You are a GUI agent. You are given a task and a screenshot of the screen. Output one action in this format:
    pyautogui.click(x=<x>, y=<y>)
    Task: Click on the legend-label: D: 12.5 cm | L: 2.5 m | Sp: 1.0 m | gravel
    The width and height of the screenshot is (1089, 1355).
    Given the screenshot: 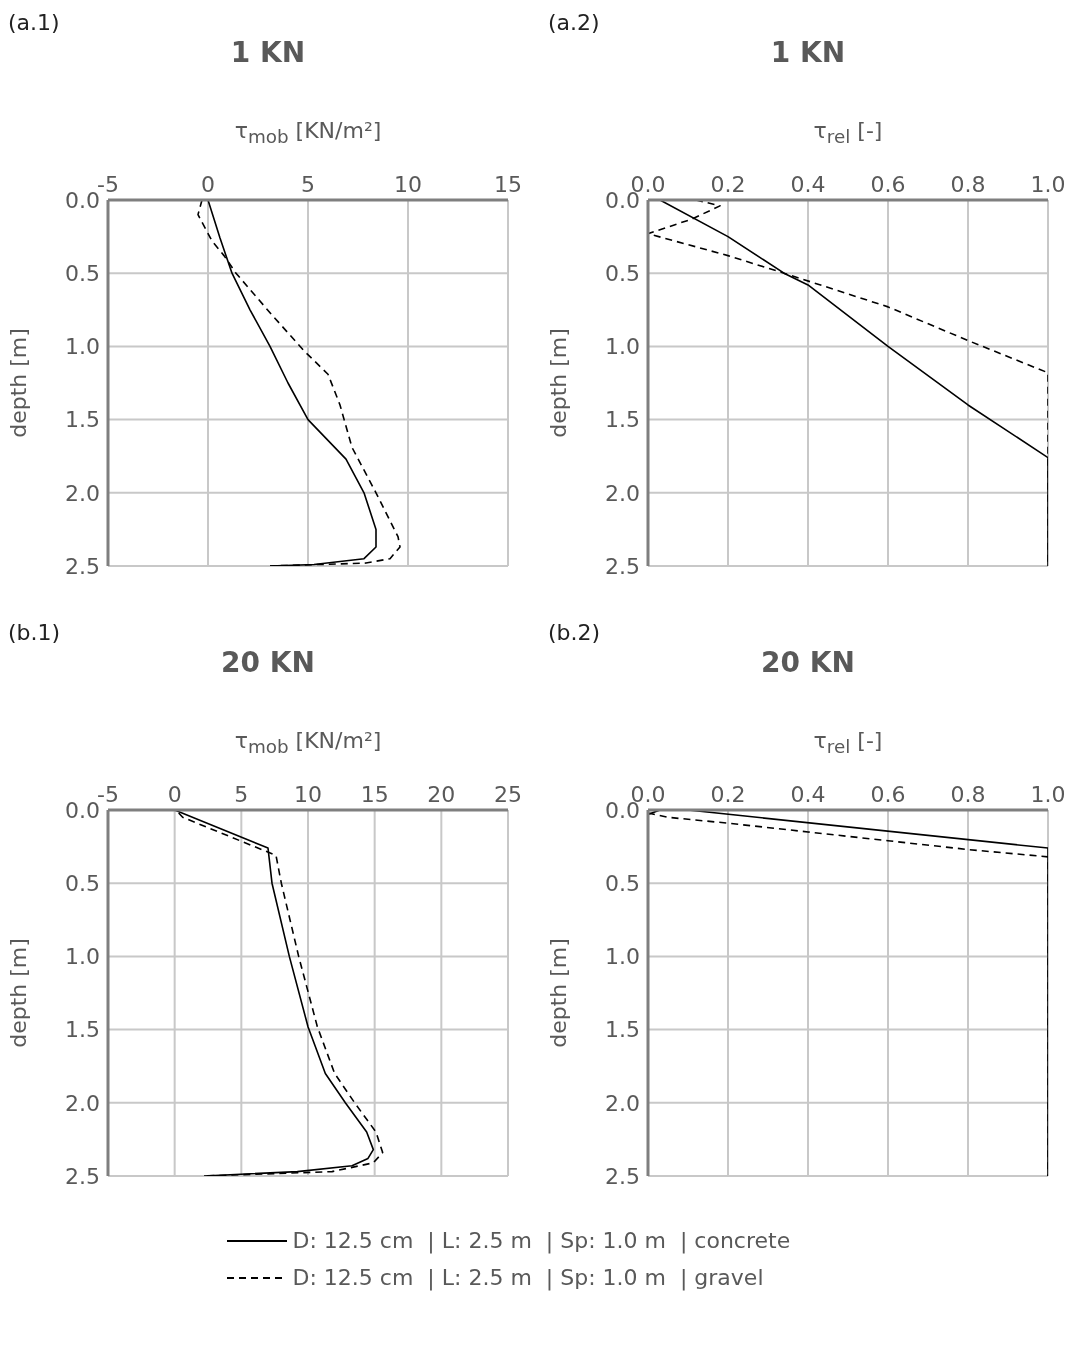 What is the action you would take?
    pyautogui.click(x=528, y=1277)
    